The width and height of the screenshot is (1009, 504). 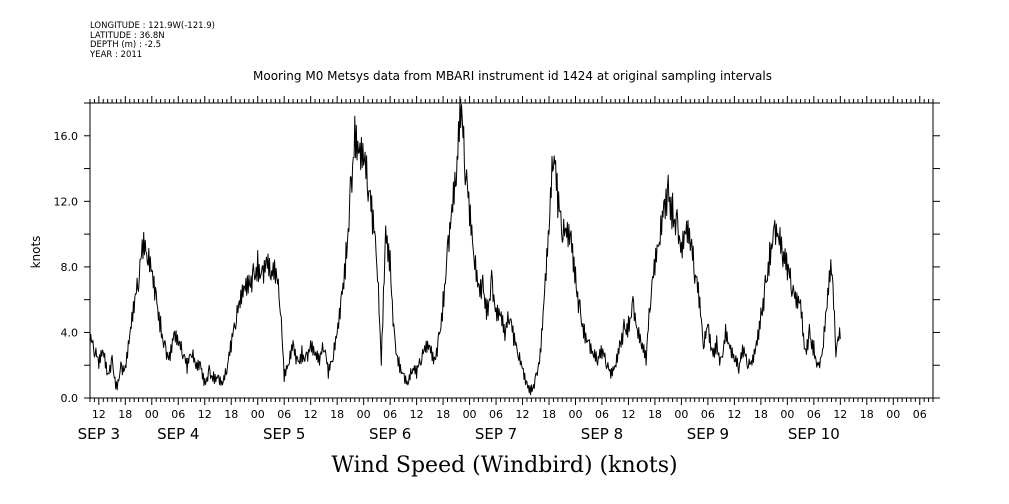 I want to click on x-date-label: SEP 9, so click(x=708, y=434).